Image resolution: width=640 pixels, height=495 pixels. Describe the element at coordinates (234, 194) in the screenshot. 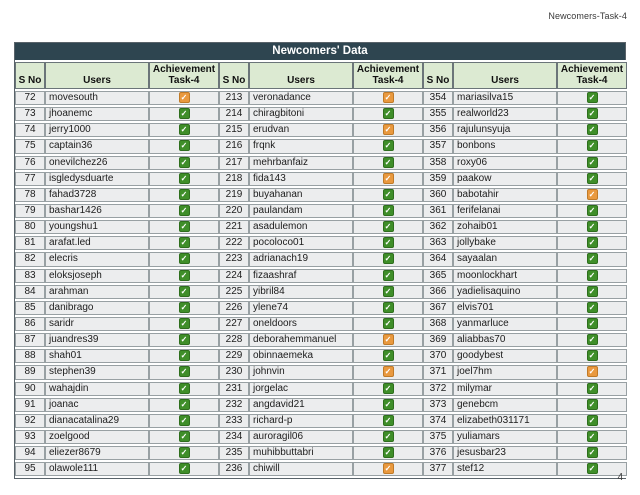

I see `serial-number-cell: 219` at that location.